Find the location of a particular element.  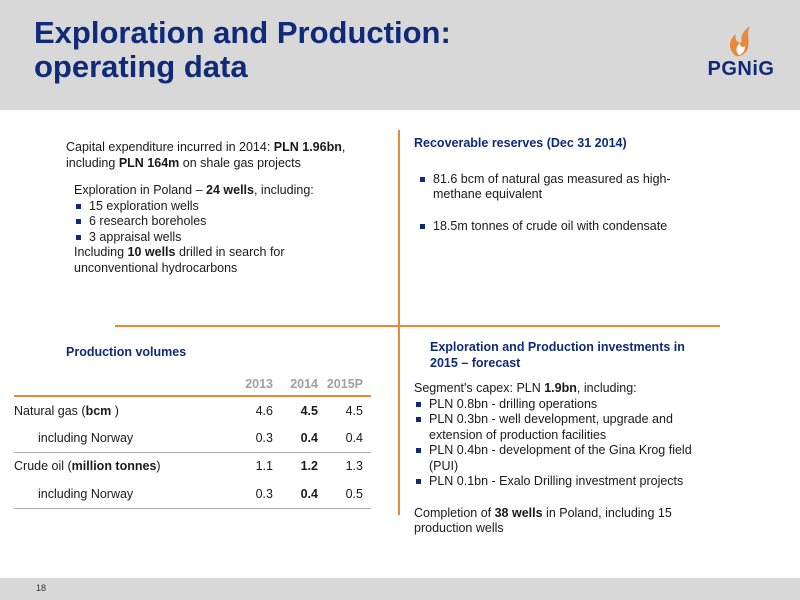

exploration-wells: 24 wells is located at coordinates (230, 190).